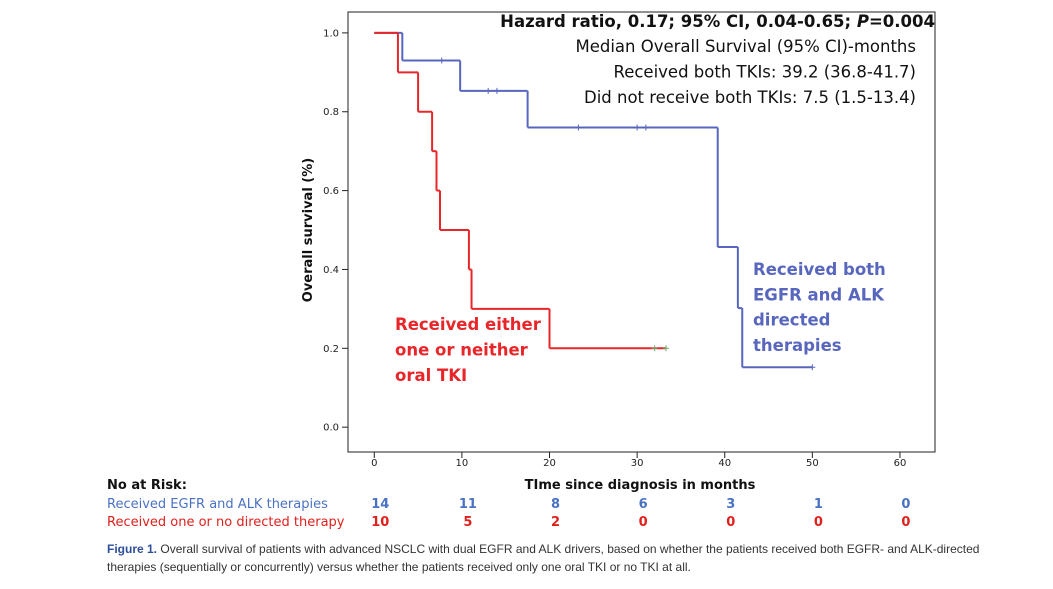  What do you see at coordinates (819, 294) in the screenshot?
I see `curve-label: EGFR and ALK` at bounding box center [819, 294].